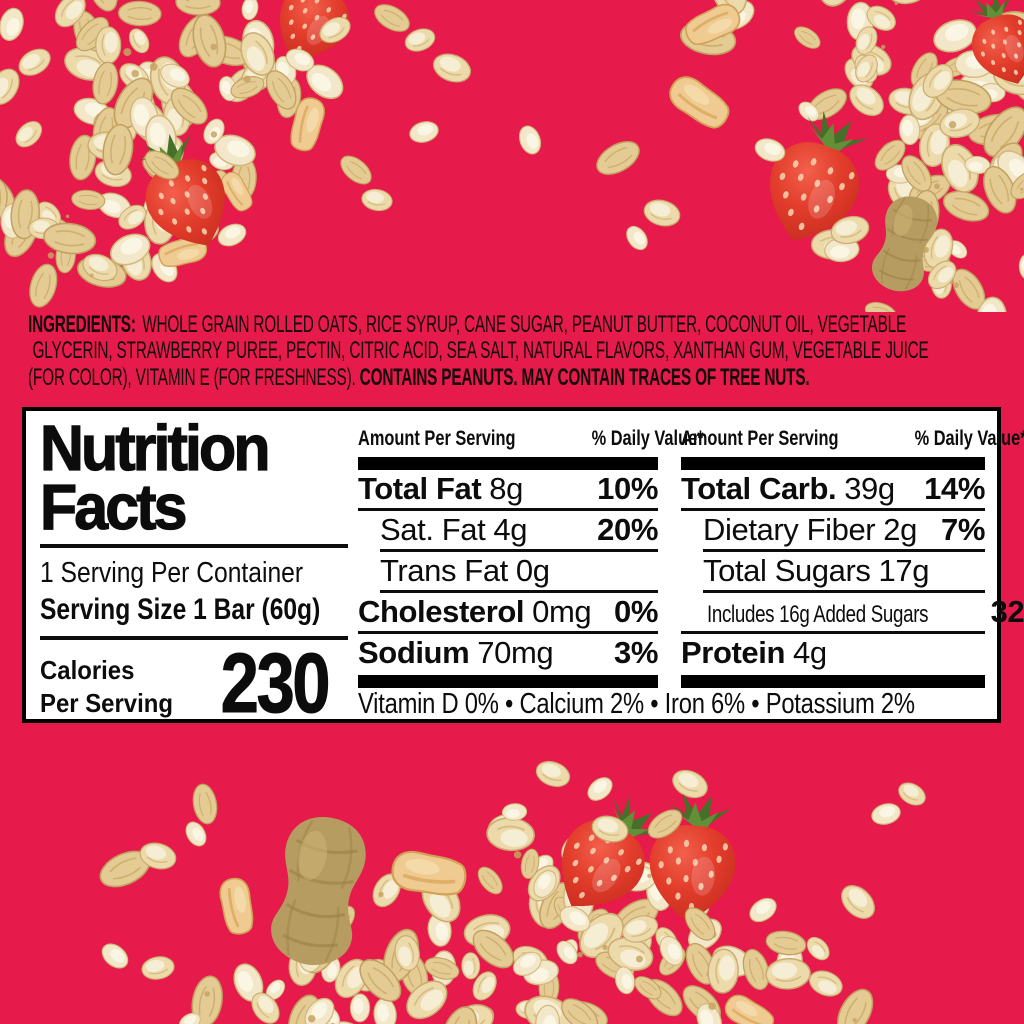  Describe the element at coordinates (155, 448) in the screenshot. I see `title-line-1: Nutrition` at that location.